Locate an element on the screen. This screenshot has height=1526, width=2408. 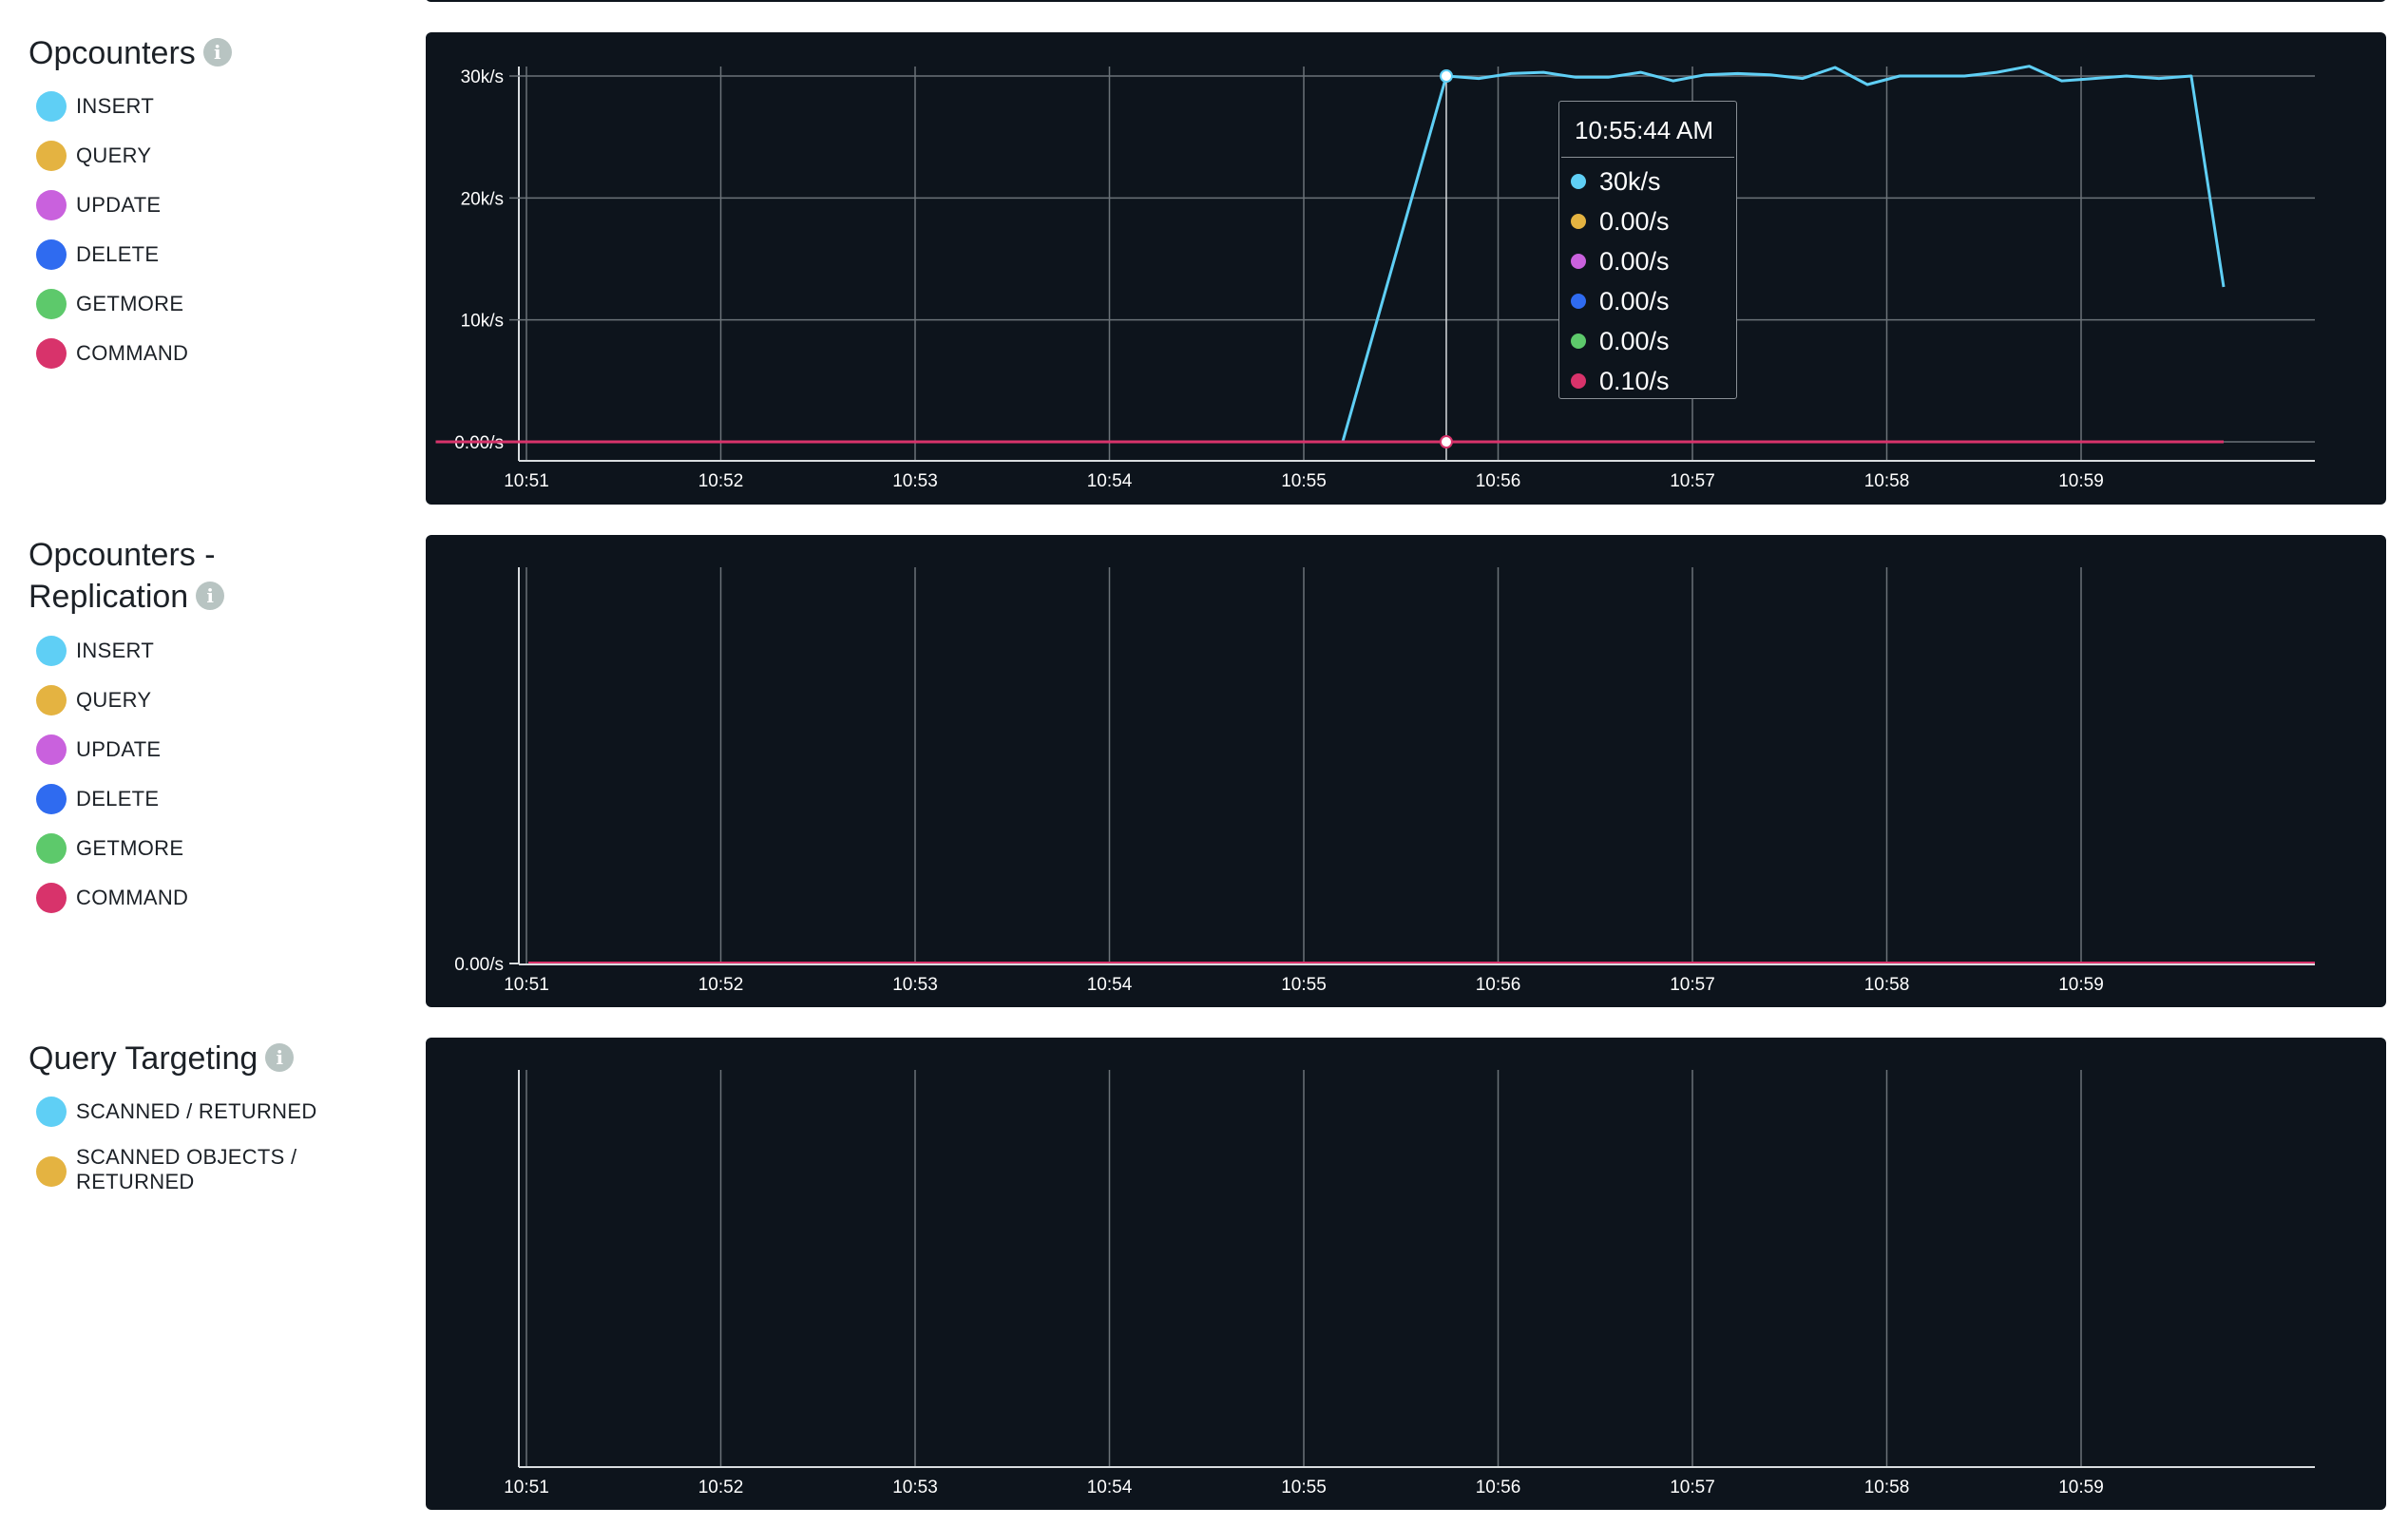
hover-marker-command is located at coordinates (1446, 442).